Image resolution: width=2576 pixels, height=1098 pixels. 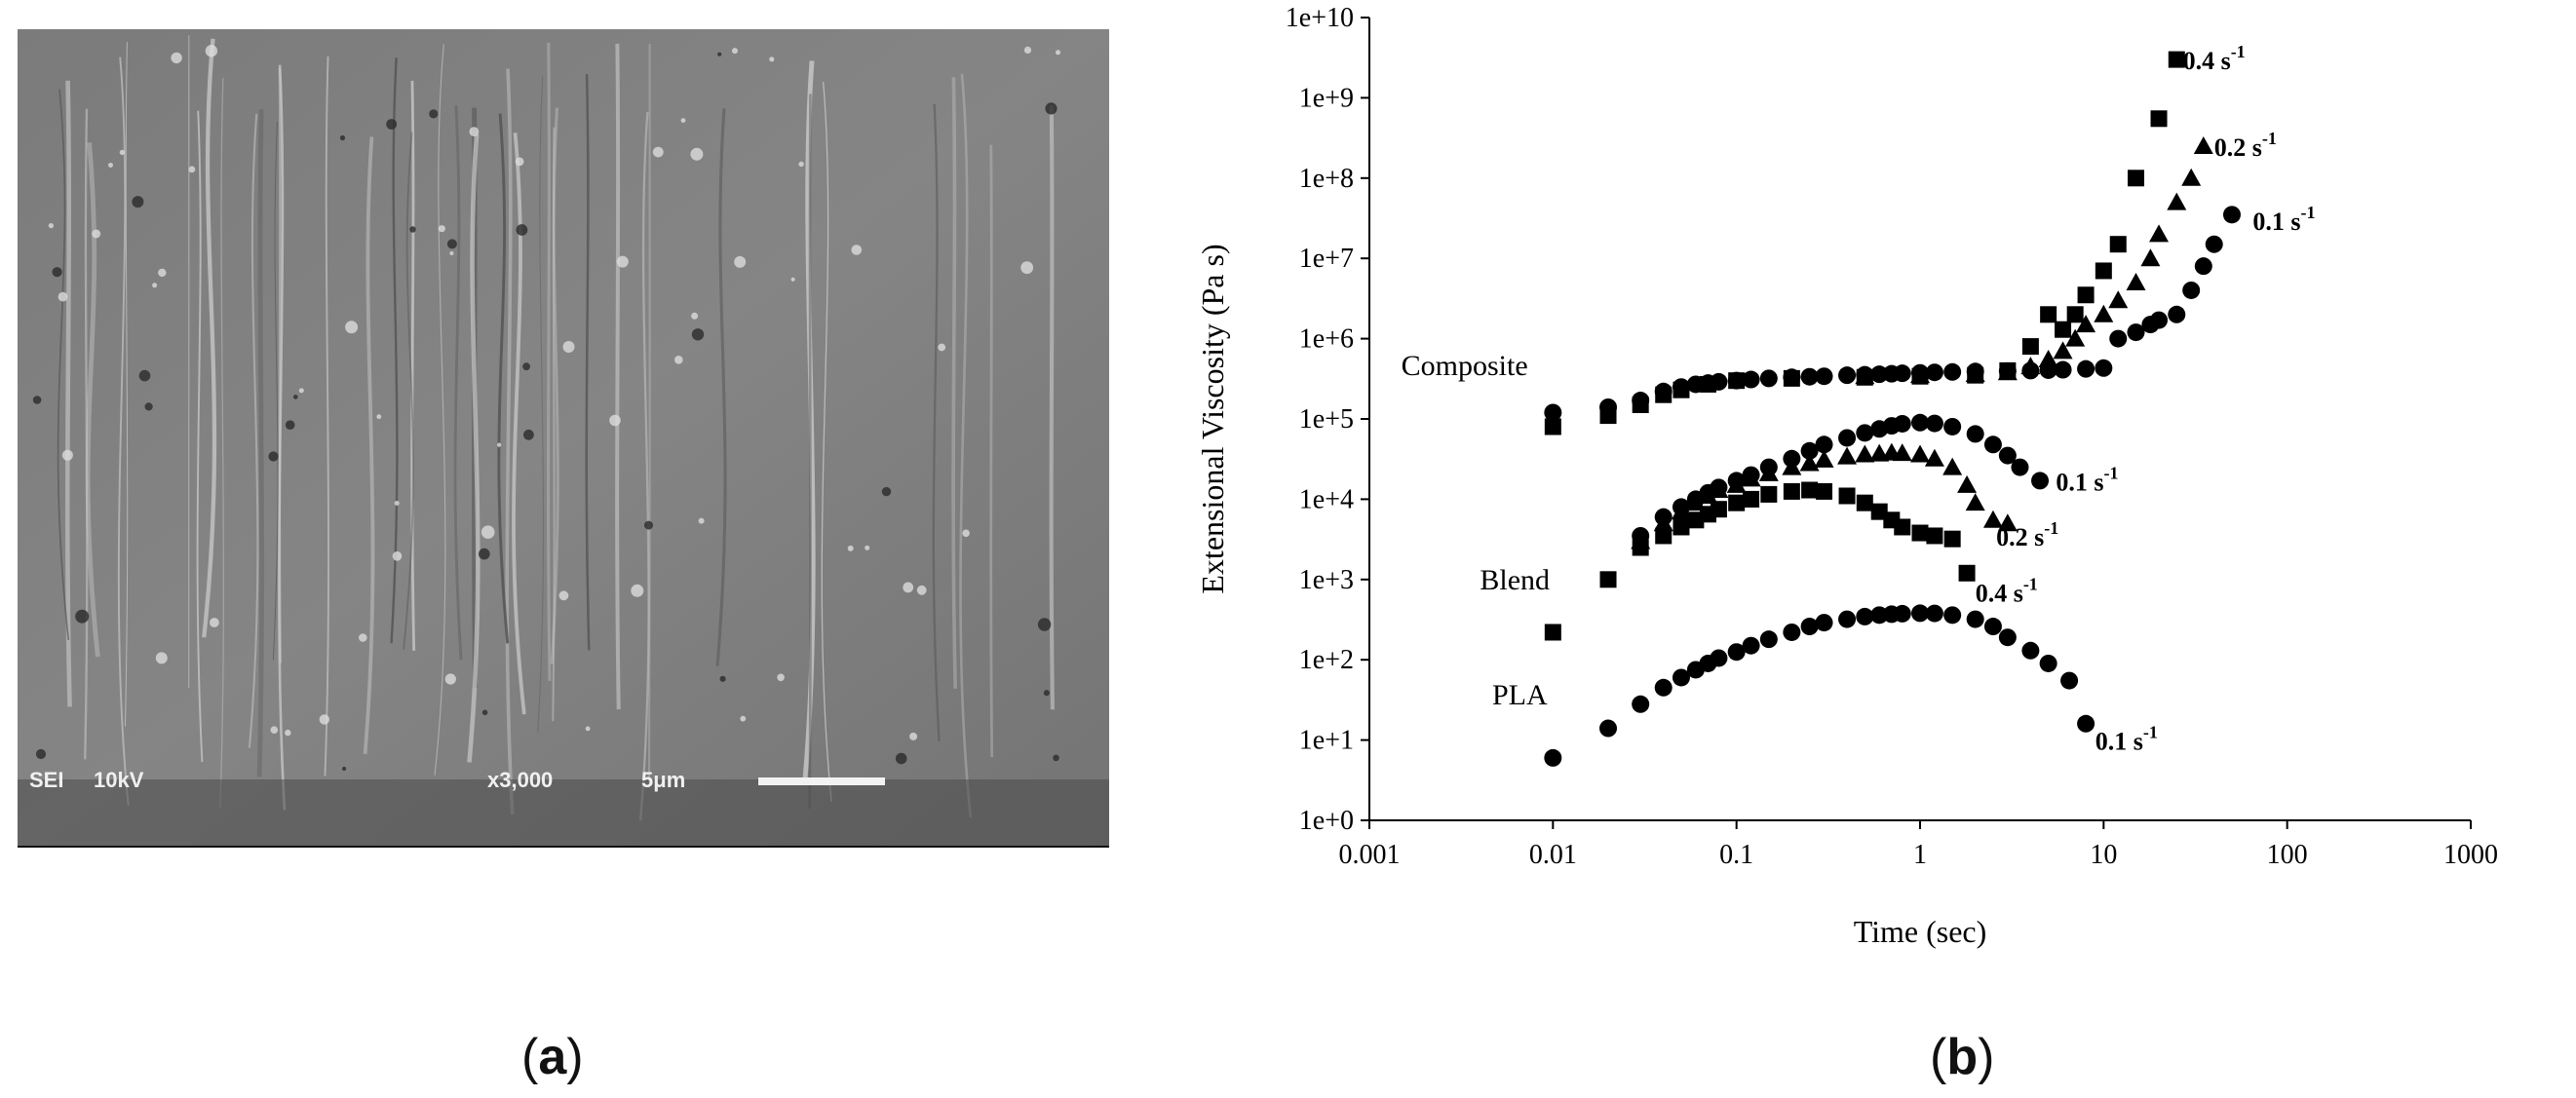 I want to click on x-tick-label: 0.01, so click(x=1553, y=855).